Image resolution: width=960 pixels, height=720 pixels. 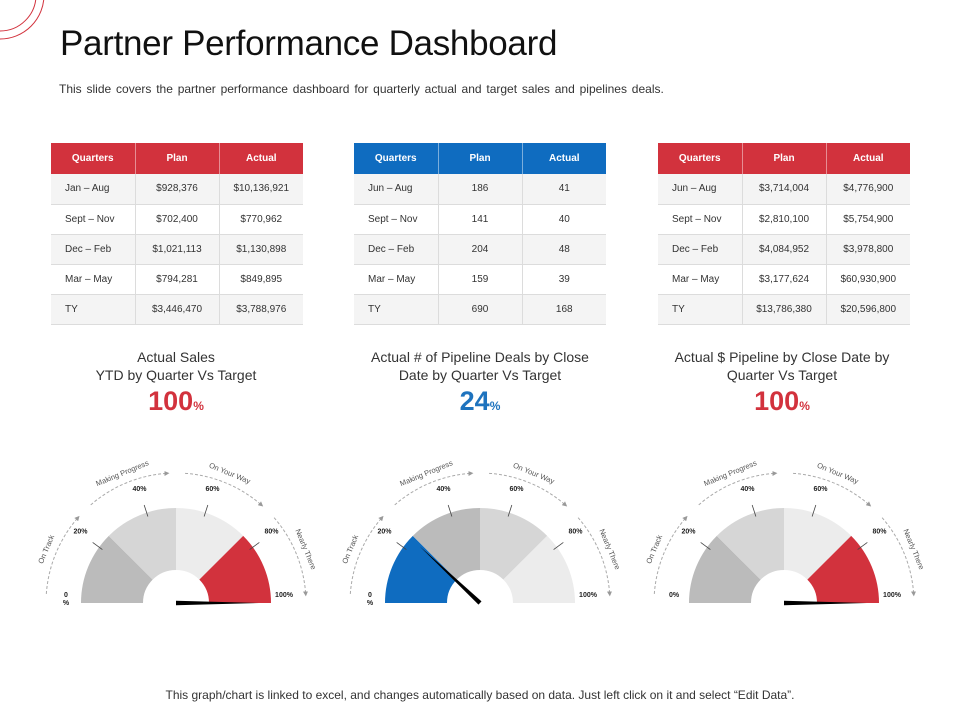 What do you see at coordinates (516, 489) in the screenshot?
I see `gauge-tick-label: 60%` at bounding box center [516, 489].